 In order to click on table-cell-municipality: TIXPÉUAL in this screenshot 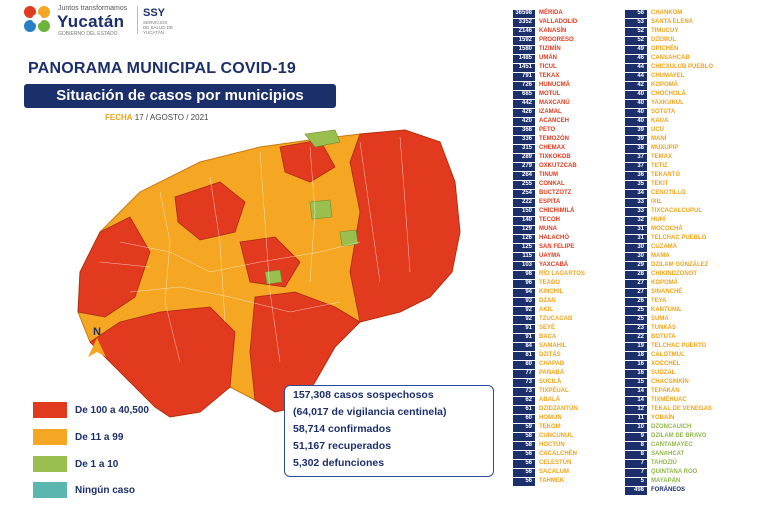, I will do `click(554, 391)`.